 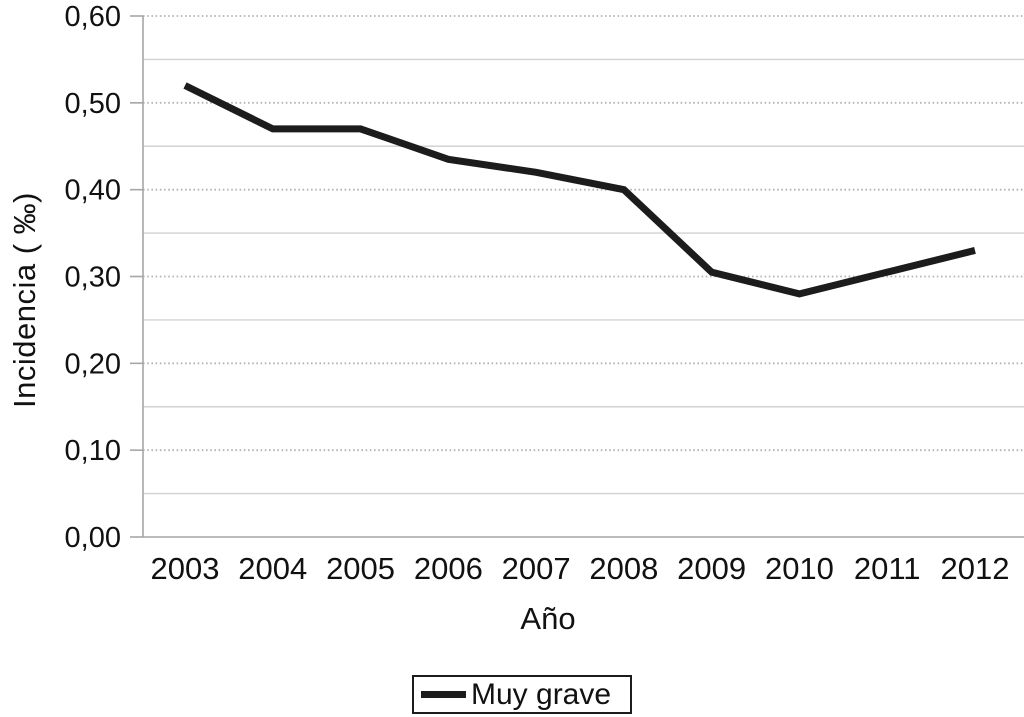 What do you see at coordinates (443, 694) in the screenshot?
I see `legend-line-icon` at bounding box center [443, 694].